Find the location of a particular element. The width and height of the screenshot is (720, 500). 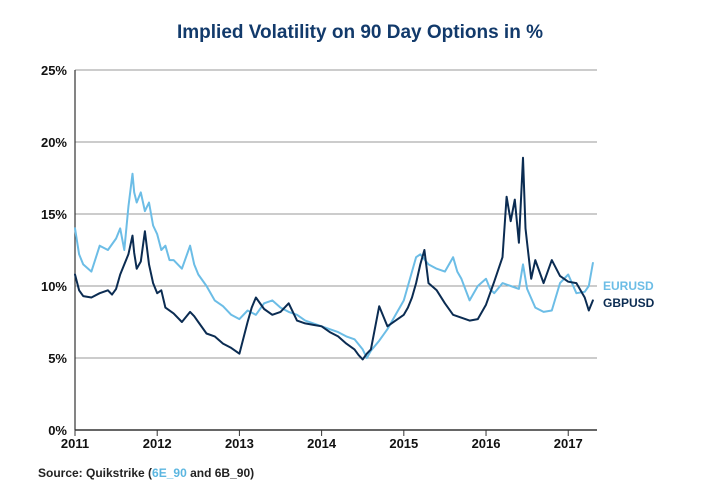

legend-label-eurusd: EURUSD is located at coordinates (628, 286).